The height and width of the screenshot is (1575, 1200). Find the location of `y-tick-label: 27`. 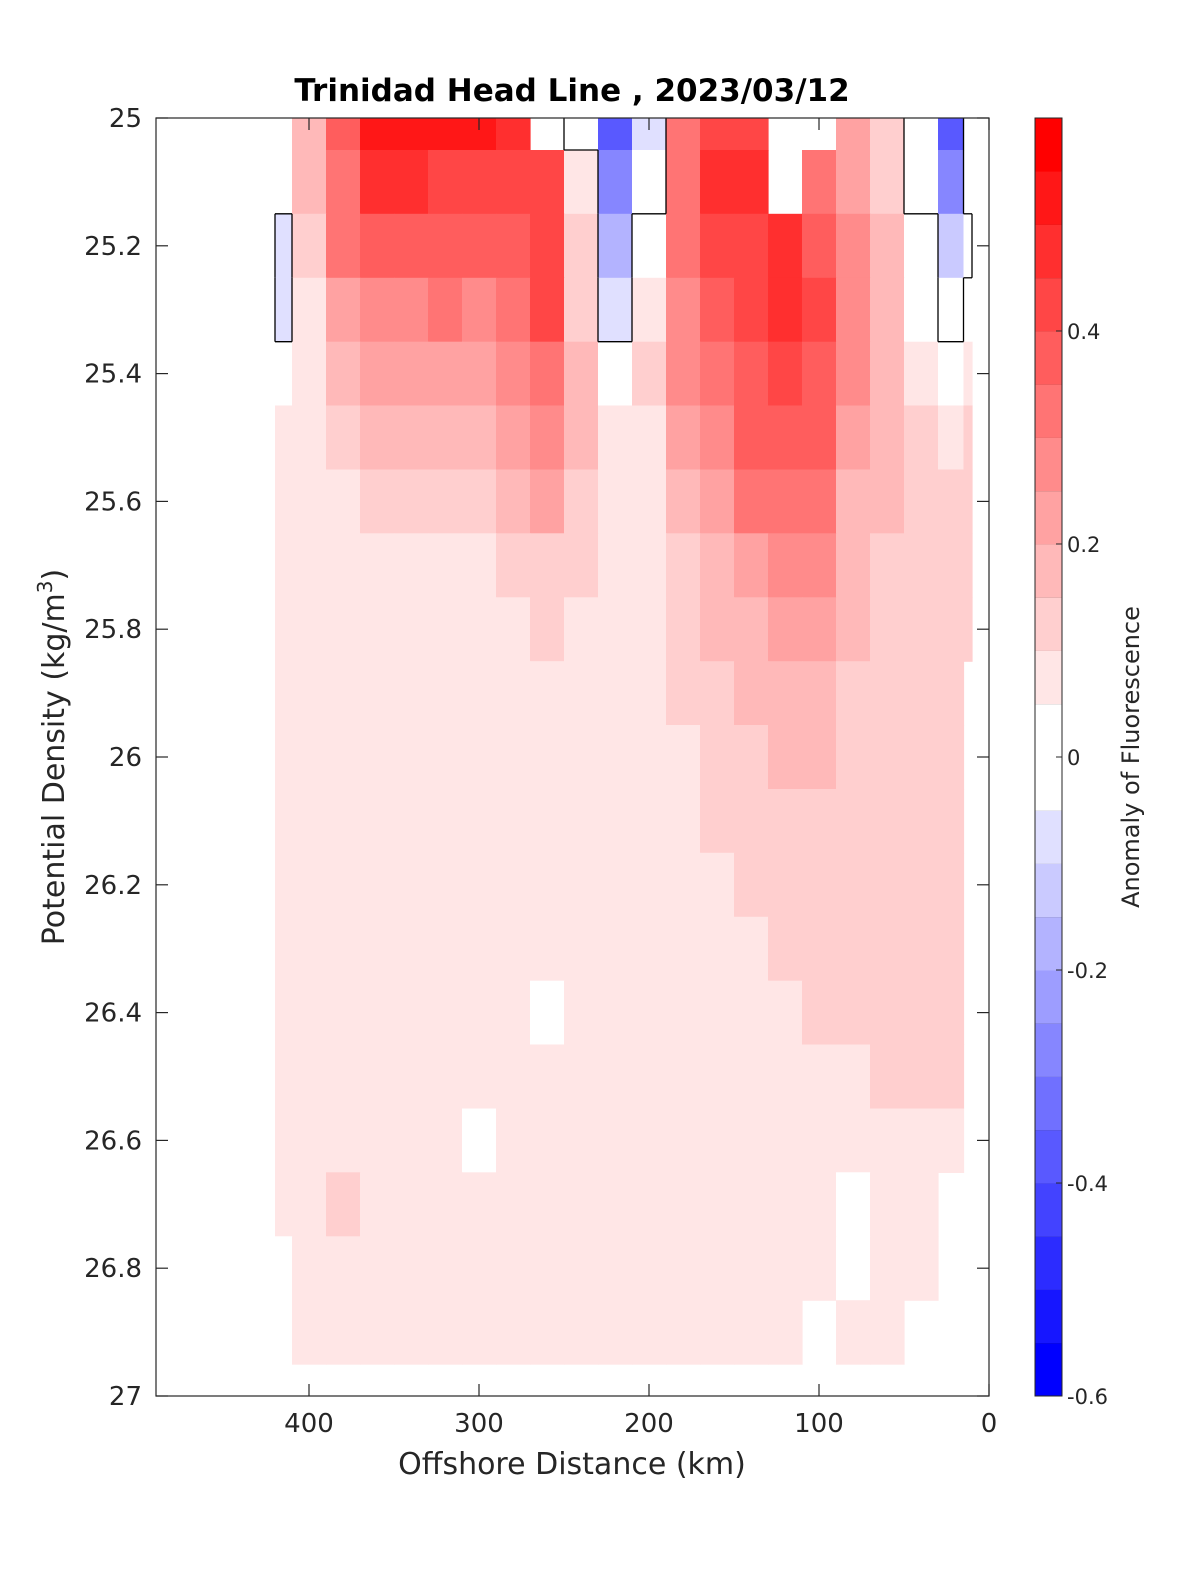

y-tick-label: 27 is located at coordinates (125, 1397).